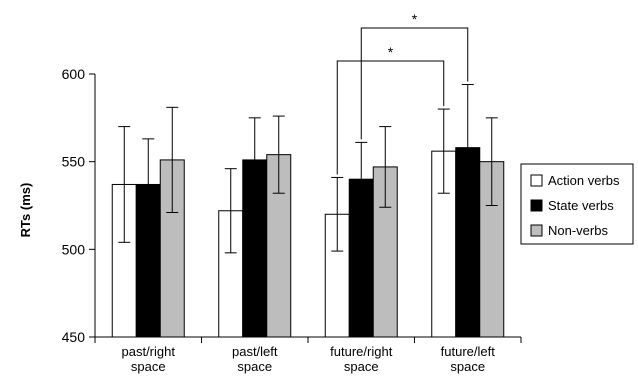 The width and height of the screenshot is (638, 391). Describe the element at coordinates (74, 337) in the screenshot. I see `y-tick-label: 450` at that location.